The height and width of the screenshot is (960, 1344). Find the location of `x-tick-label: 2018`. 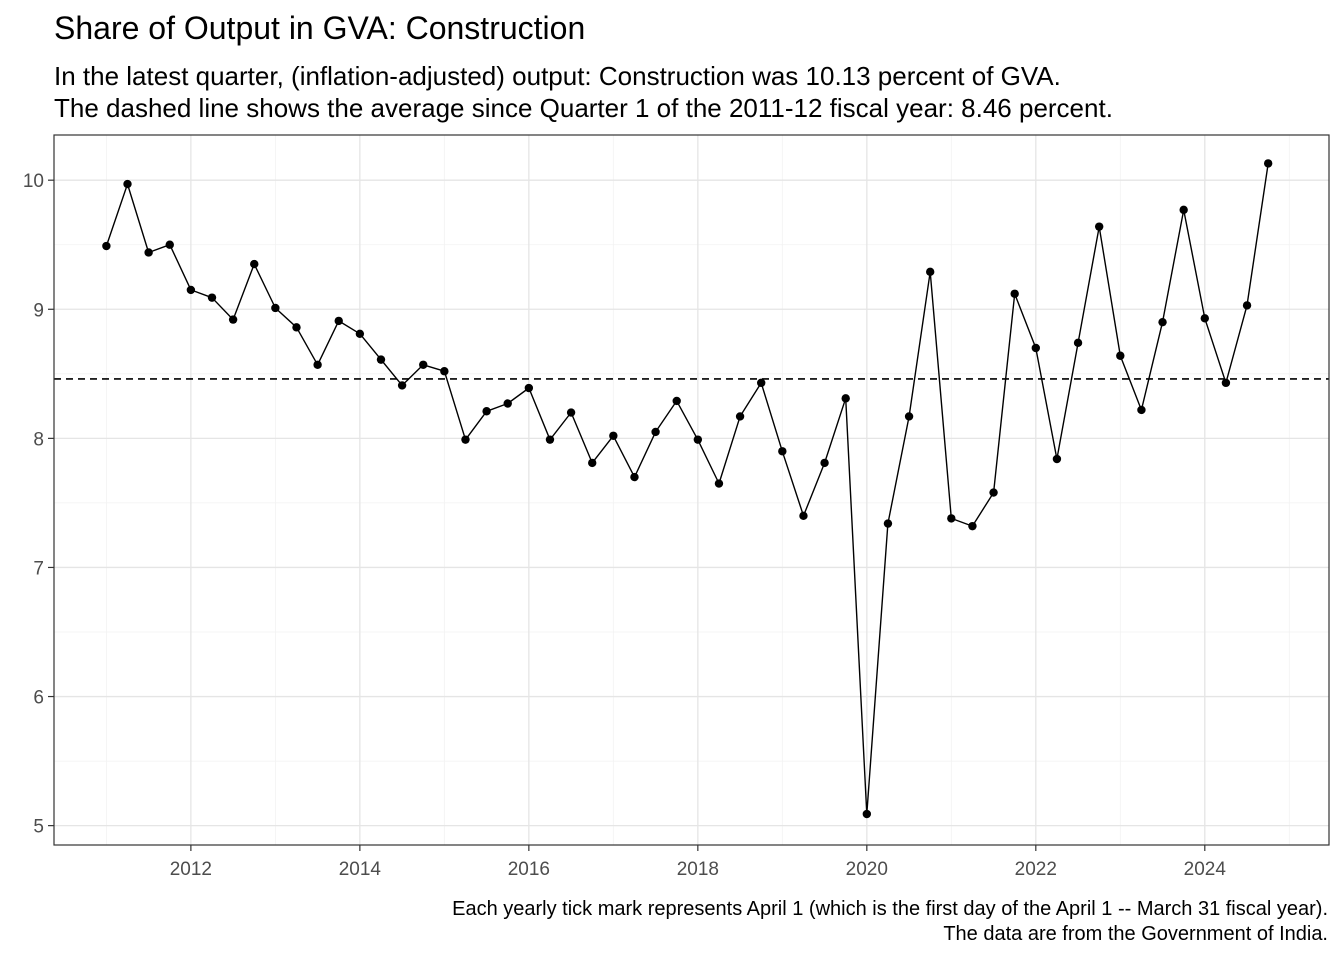

x-tick-label: 2018 is located at coordinates (698, 869).